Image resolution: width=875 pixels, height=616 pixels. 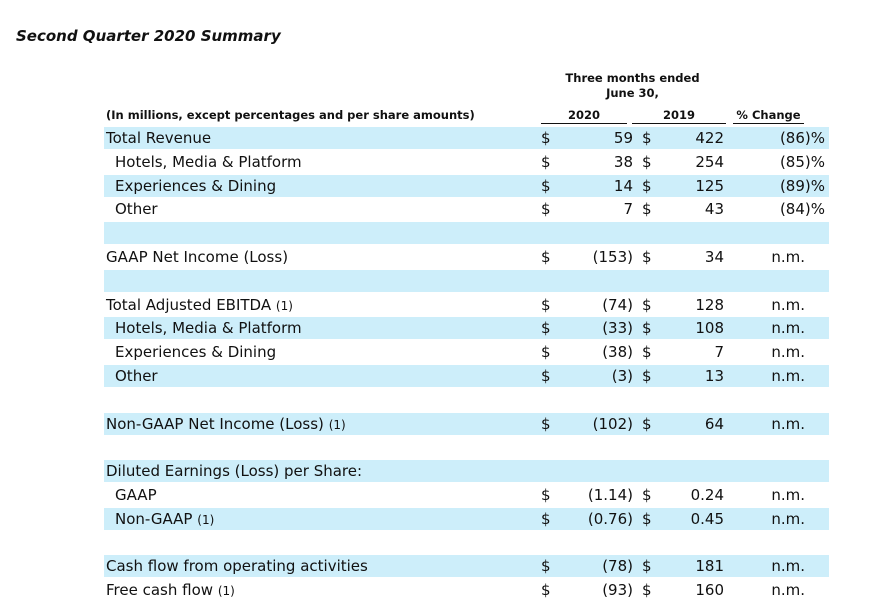 What do you see at coordinates (623, 186) in the screenshot?
I see `value-2020: 14` at bounding box center [623, 186].